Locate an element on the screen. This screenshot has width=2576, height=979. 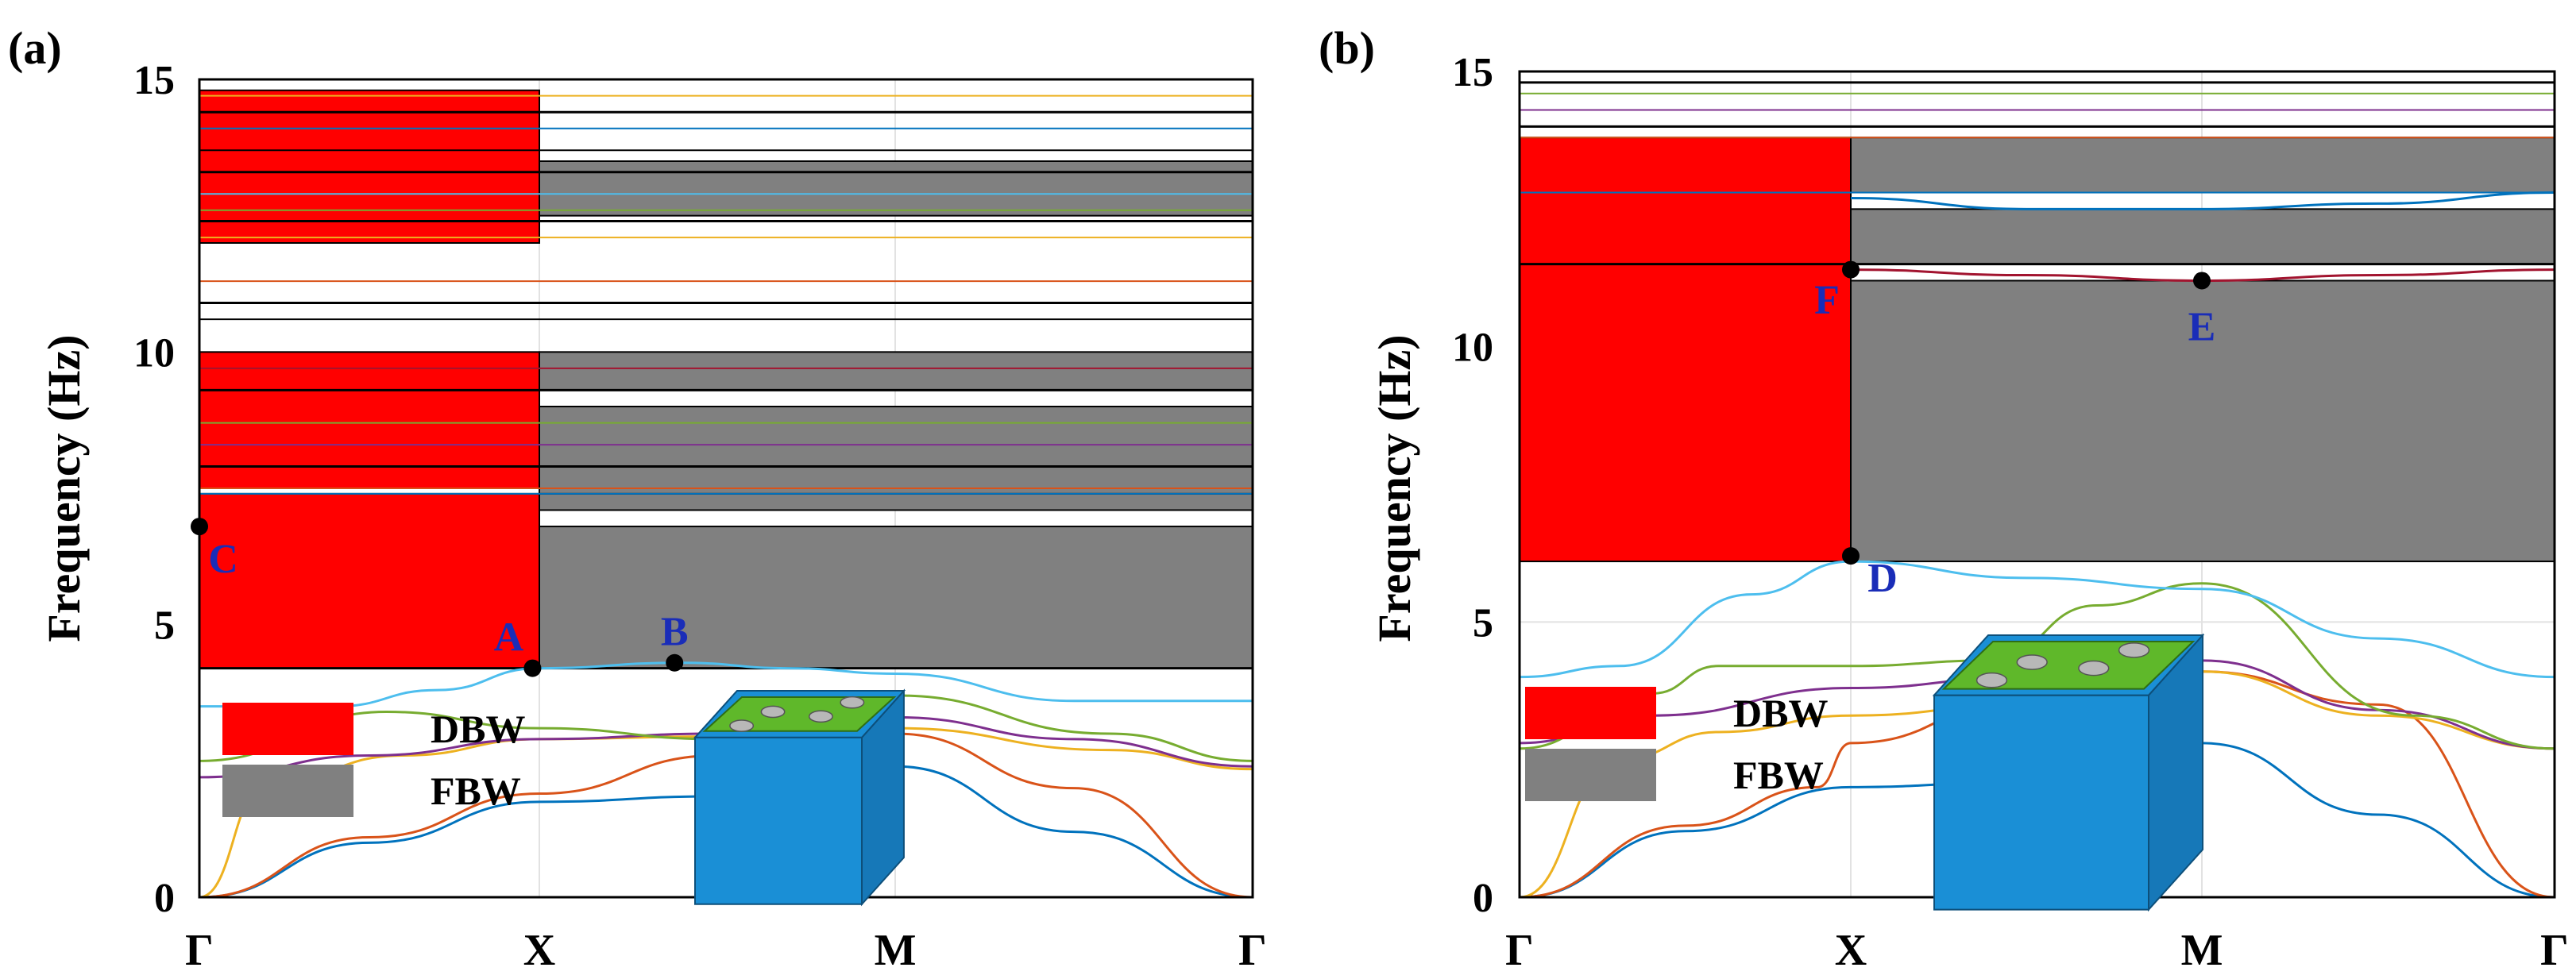
point-label: E is located at coordinates (2202, 326).